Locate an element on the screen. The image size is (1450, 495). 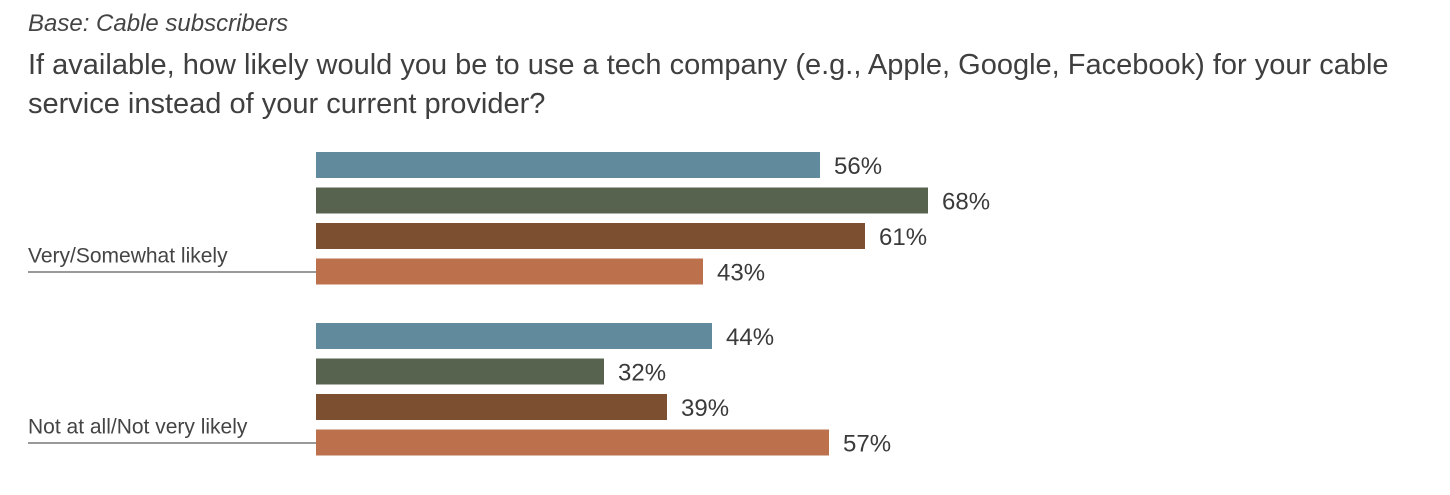
category-label-2: Not at all/Not very likely is located at coordinates (138, 427).